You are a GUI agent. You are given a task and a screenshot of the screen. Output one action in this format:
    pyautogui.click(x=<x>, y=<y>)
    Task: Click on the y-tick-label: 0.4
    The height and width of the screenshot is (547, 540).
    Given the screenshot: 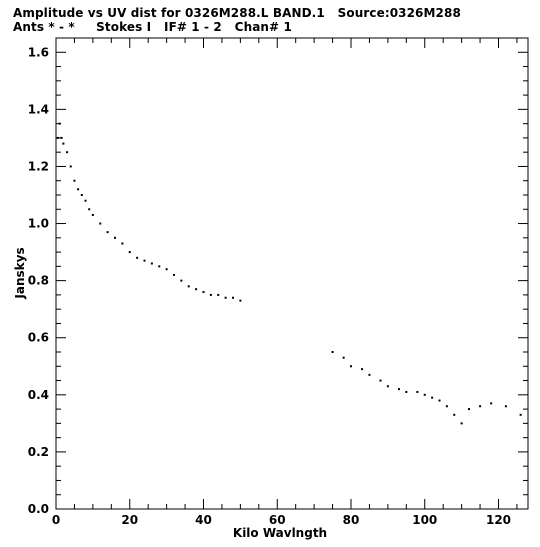 What is the action you would take?
    pyautogui.click(x=38, y=395)
    